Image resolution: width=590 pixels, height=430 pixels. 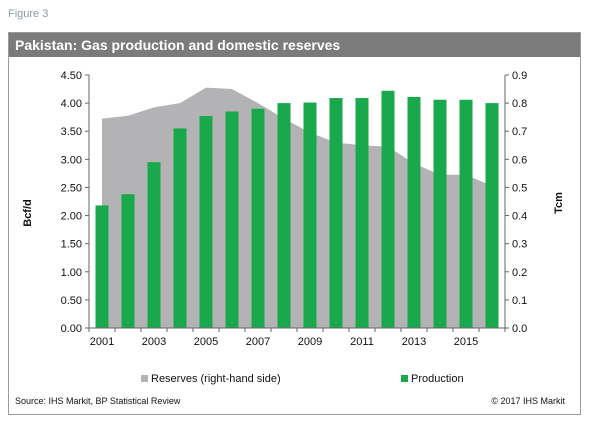 I want to click on figure-label: Figure 3, so click(x=28, y=14).